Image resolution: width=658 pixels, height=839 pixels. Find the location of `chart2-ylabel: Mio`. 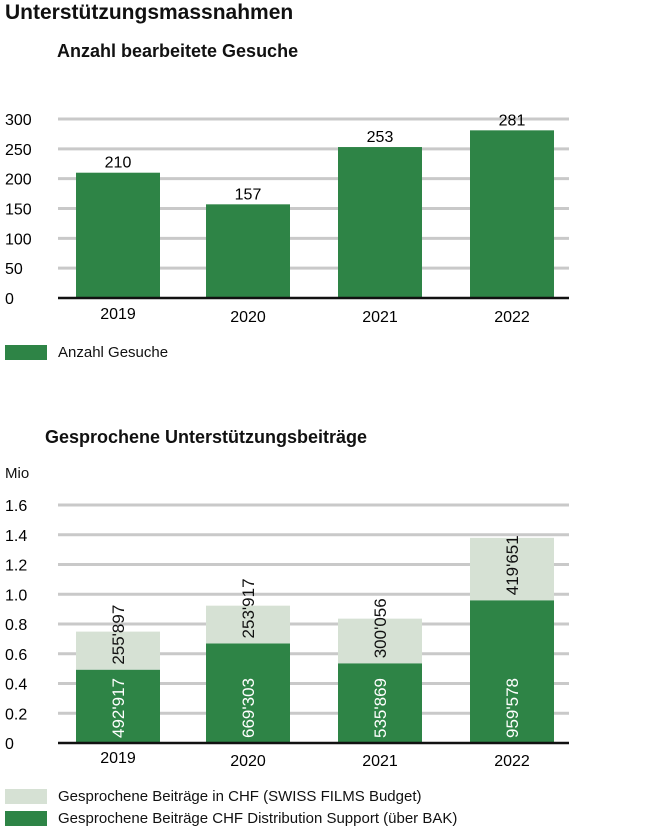

chart2-ylabel: Mio is located at coordinates (17, 473).